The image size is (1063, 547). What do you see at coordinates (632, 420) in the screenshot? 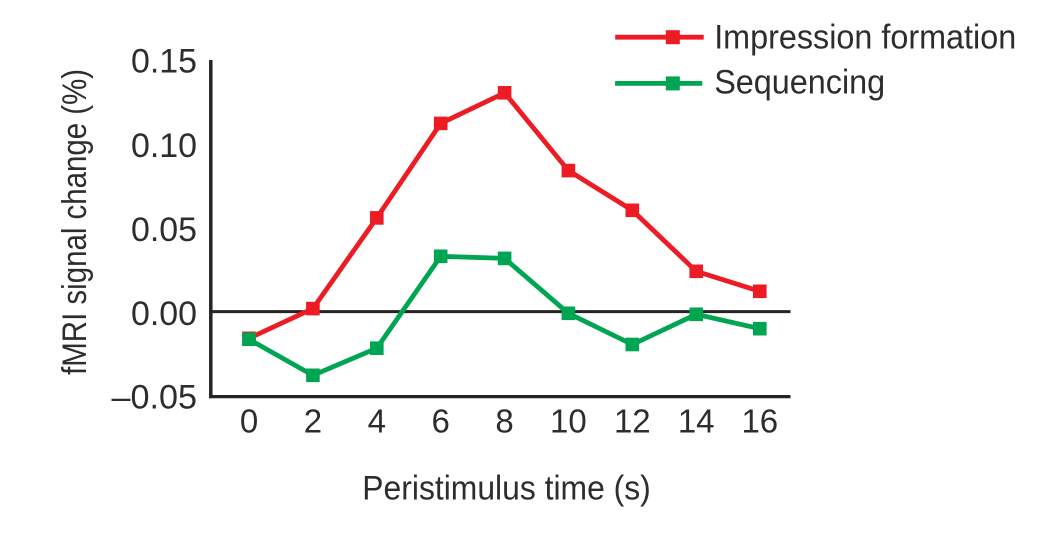
I see `svg-text: 12` at bounding box center [632, 420].